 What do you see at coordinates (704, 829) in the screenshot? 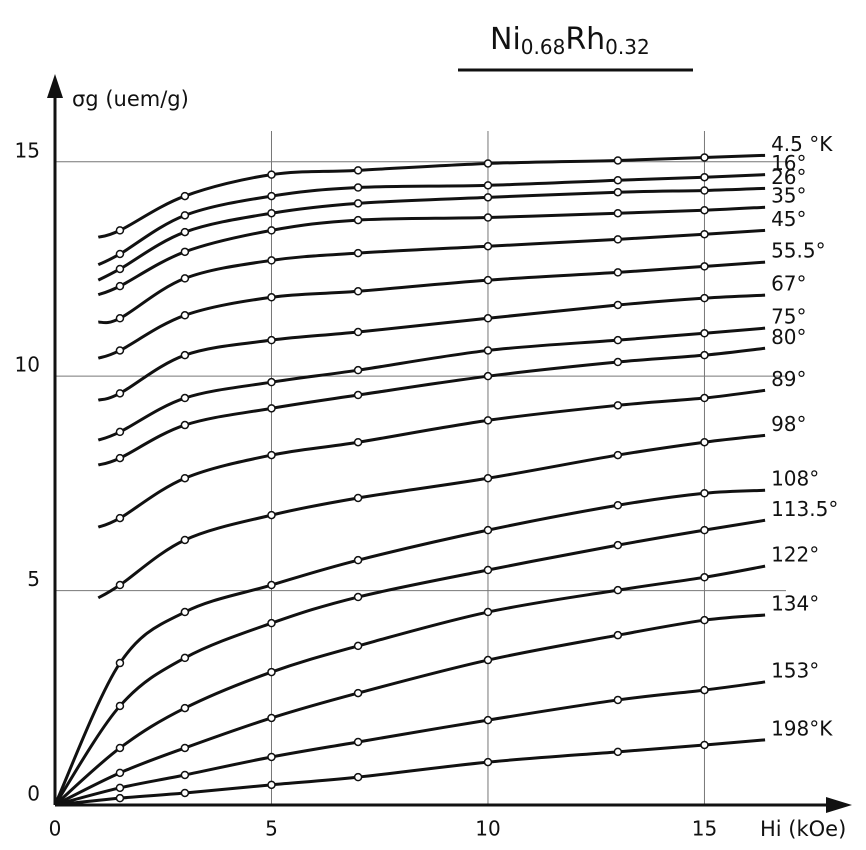
I see `x-tick-label: 15` at bounding box center [704, 829].